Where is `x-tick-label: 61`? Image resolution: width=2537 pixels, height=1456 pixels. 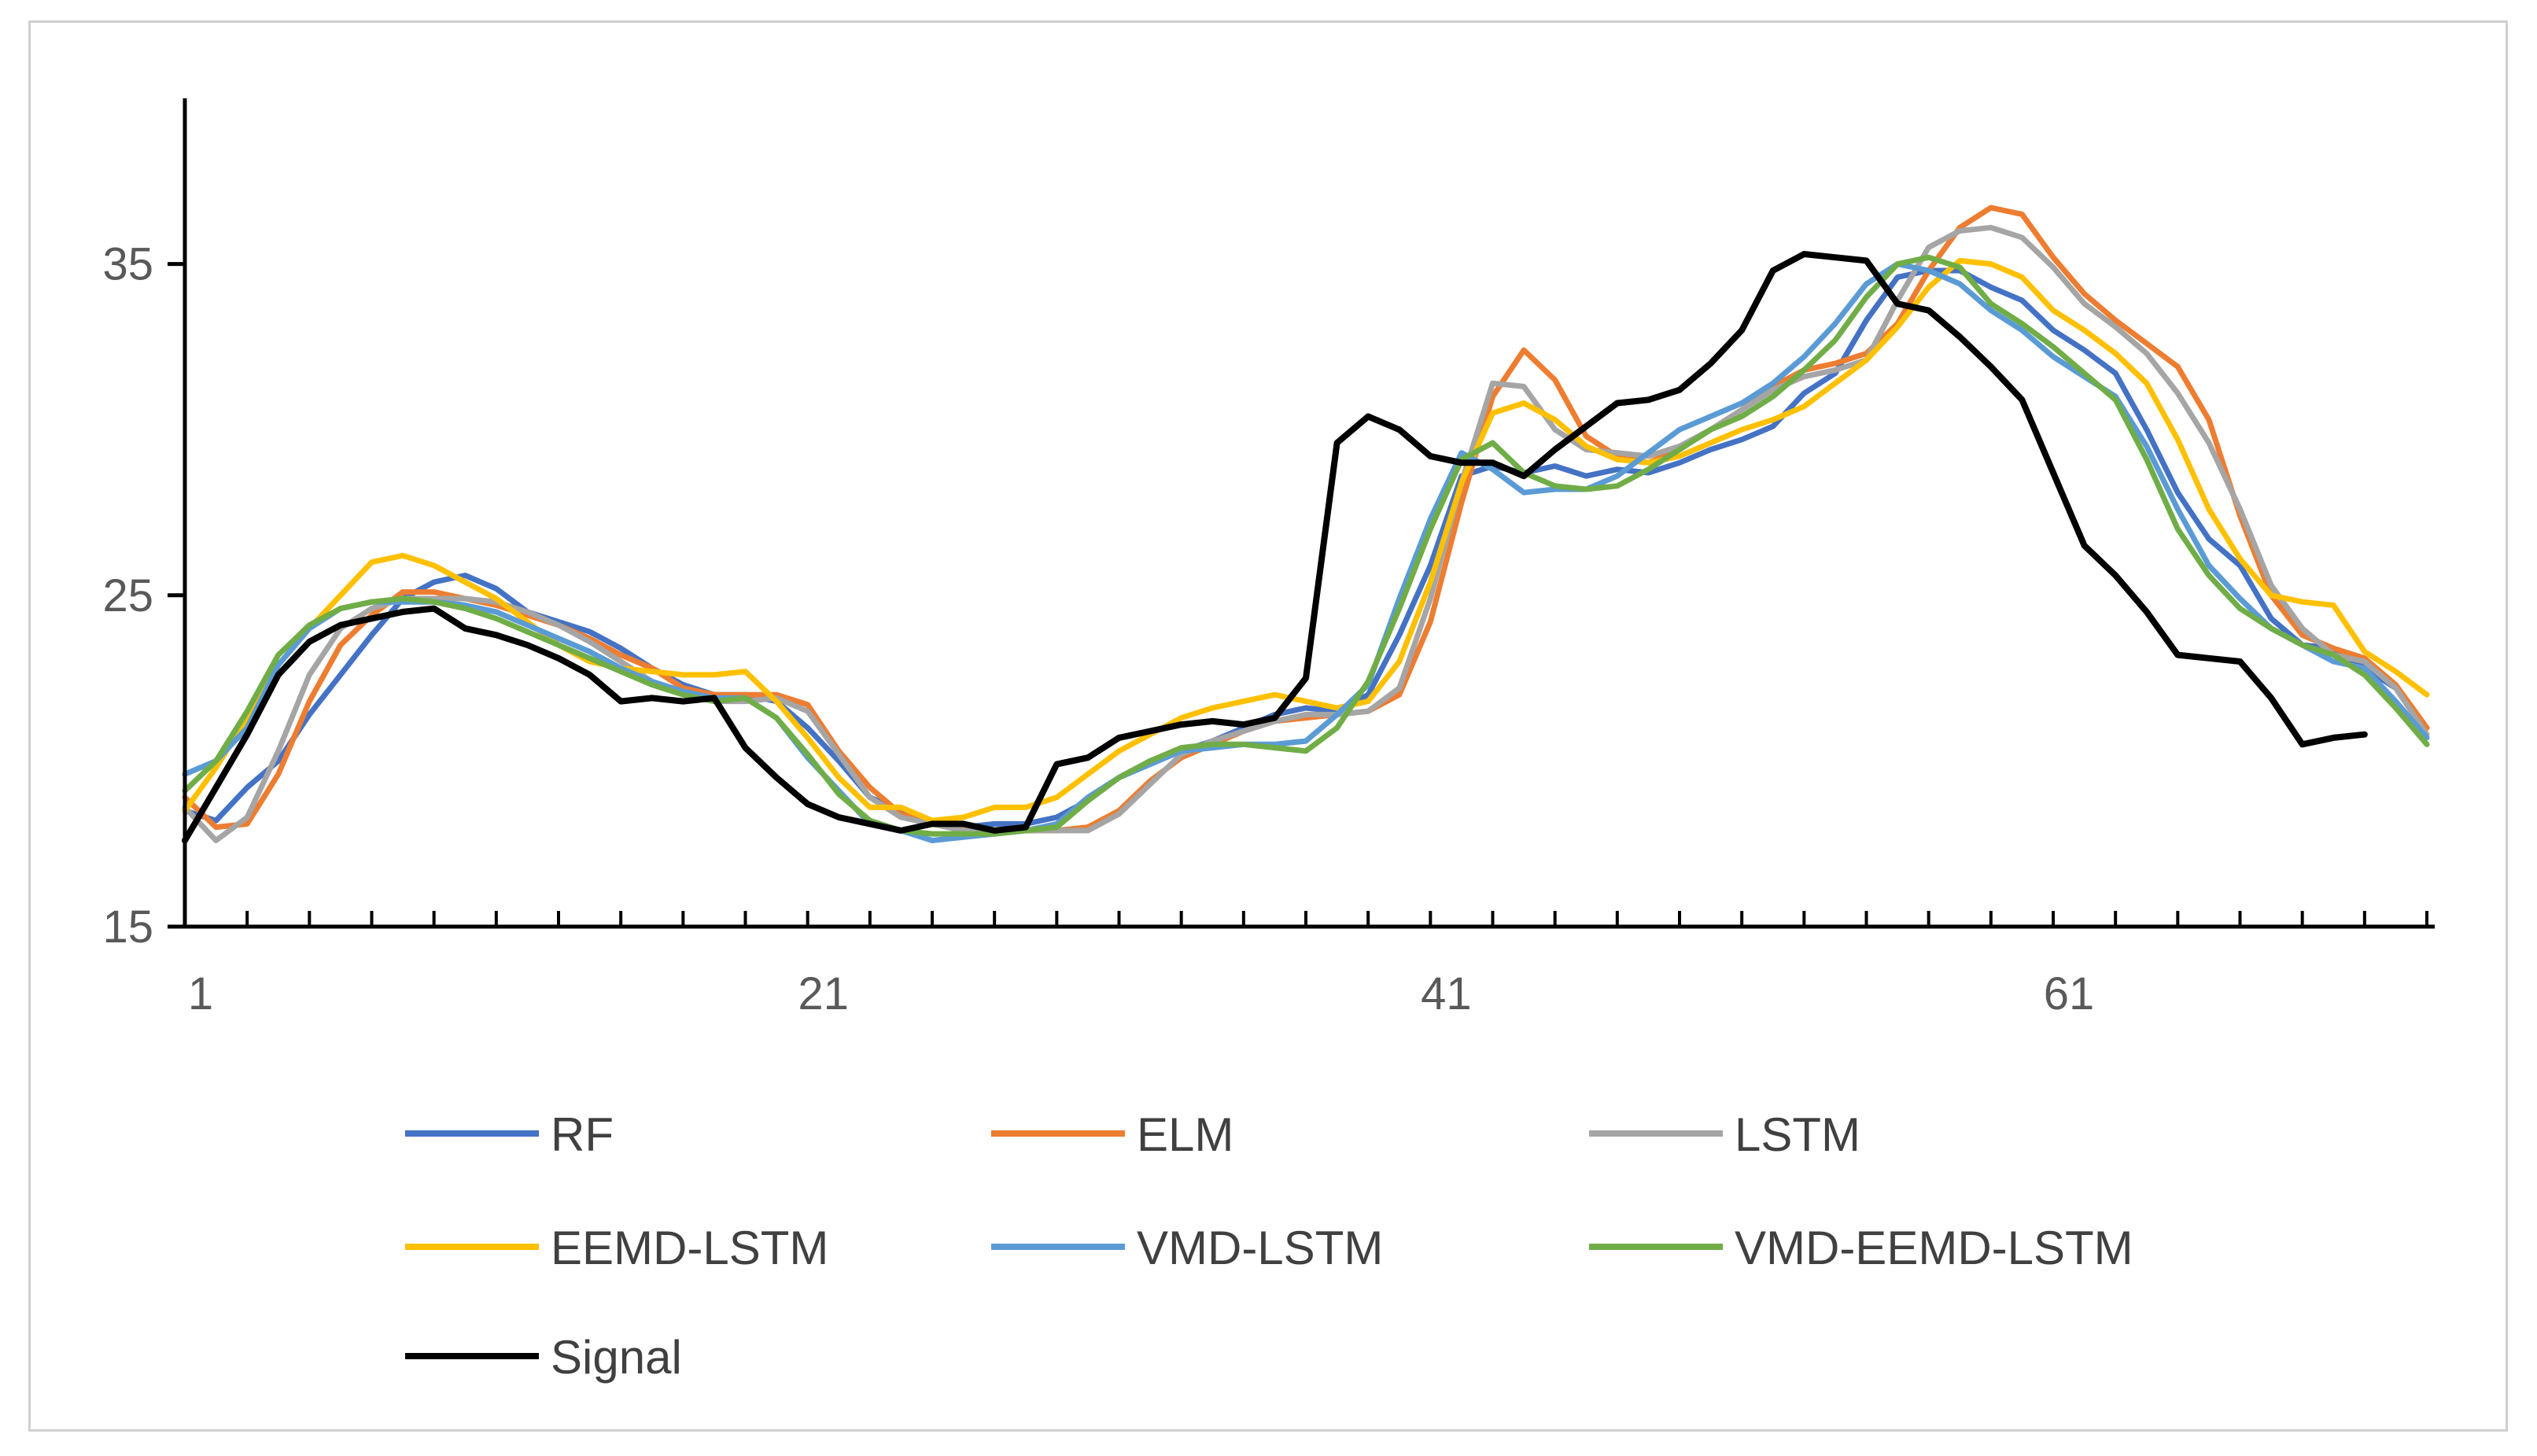 x-tick-label: 61 is located at coordinates (2069, 993).